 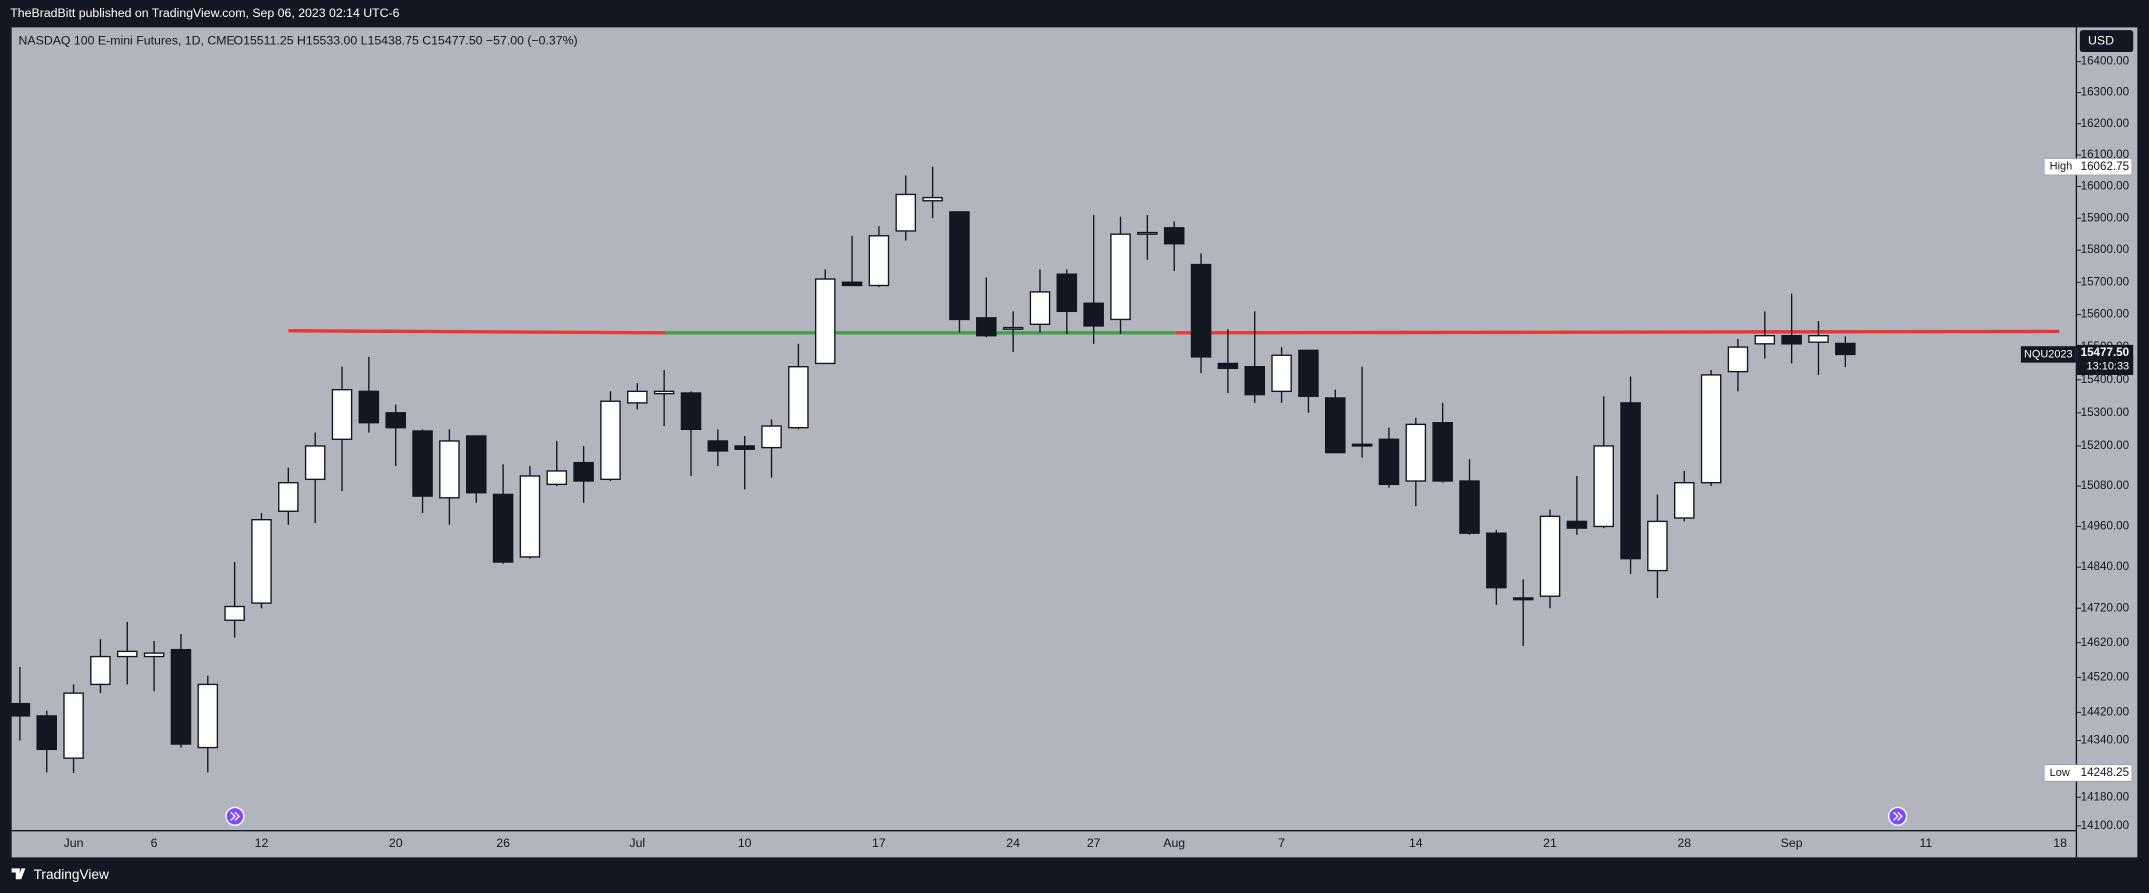 I want to click on y-tick-label: 14960.00, so click(x=2105, y=526).